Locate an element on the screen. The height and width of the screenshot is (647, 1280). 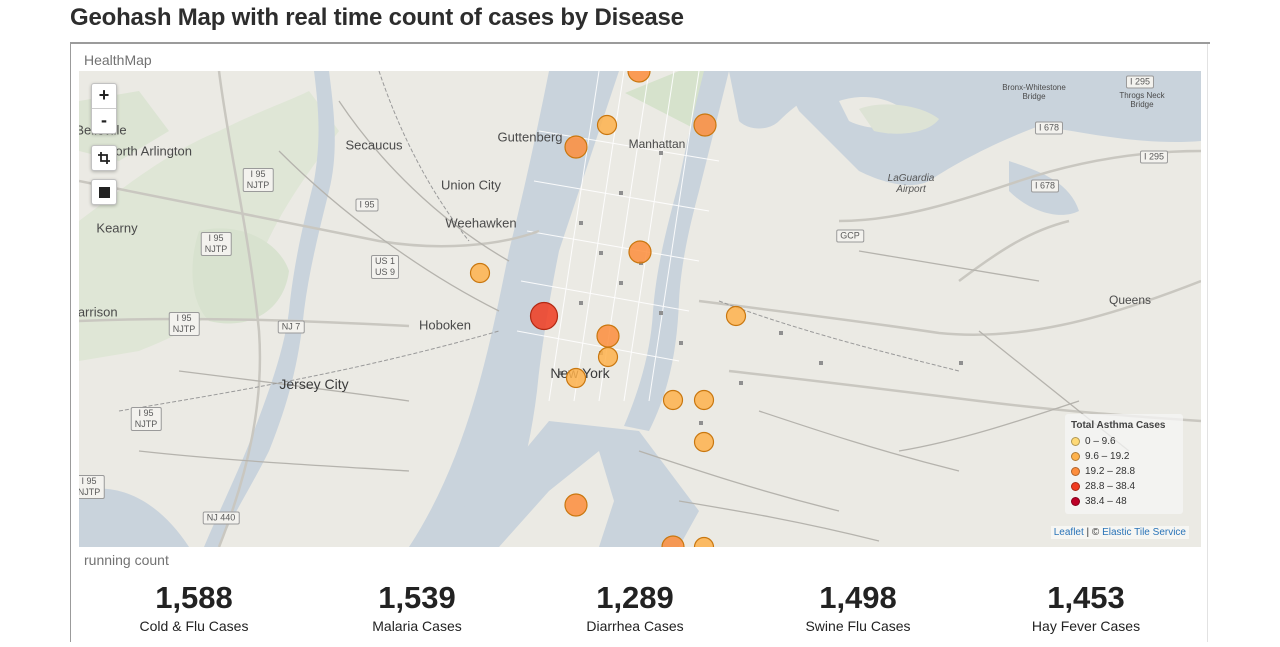
crop-icon is located at coordinates (104, 158).